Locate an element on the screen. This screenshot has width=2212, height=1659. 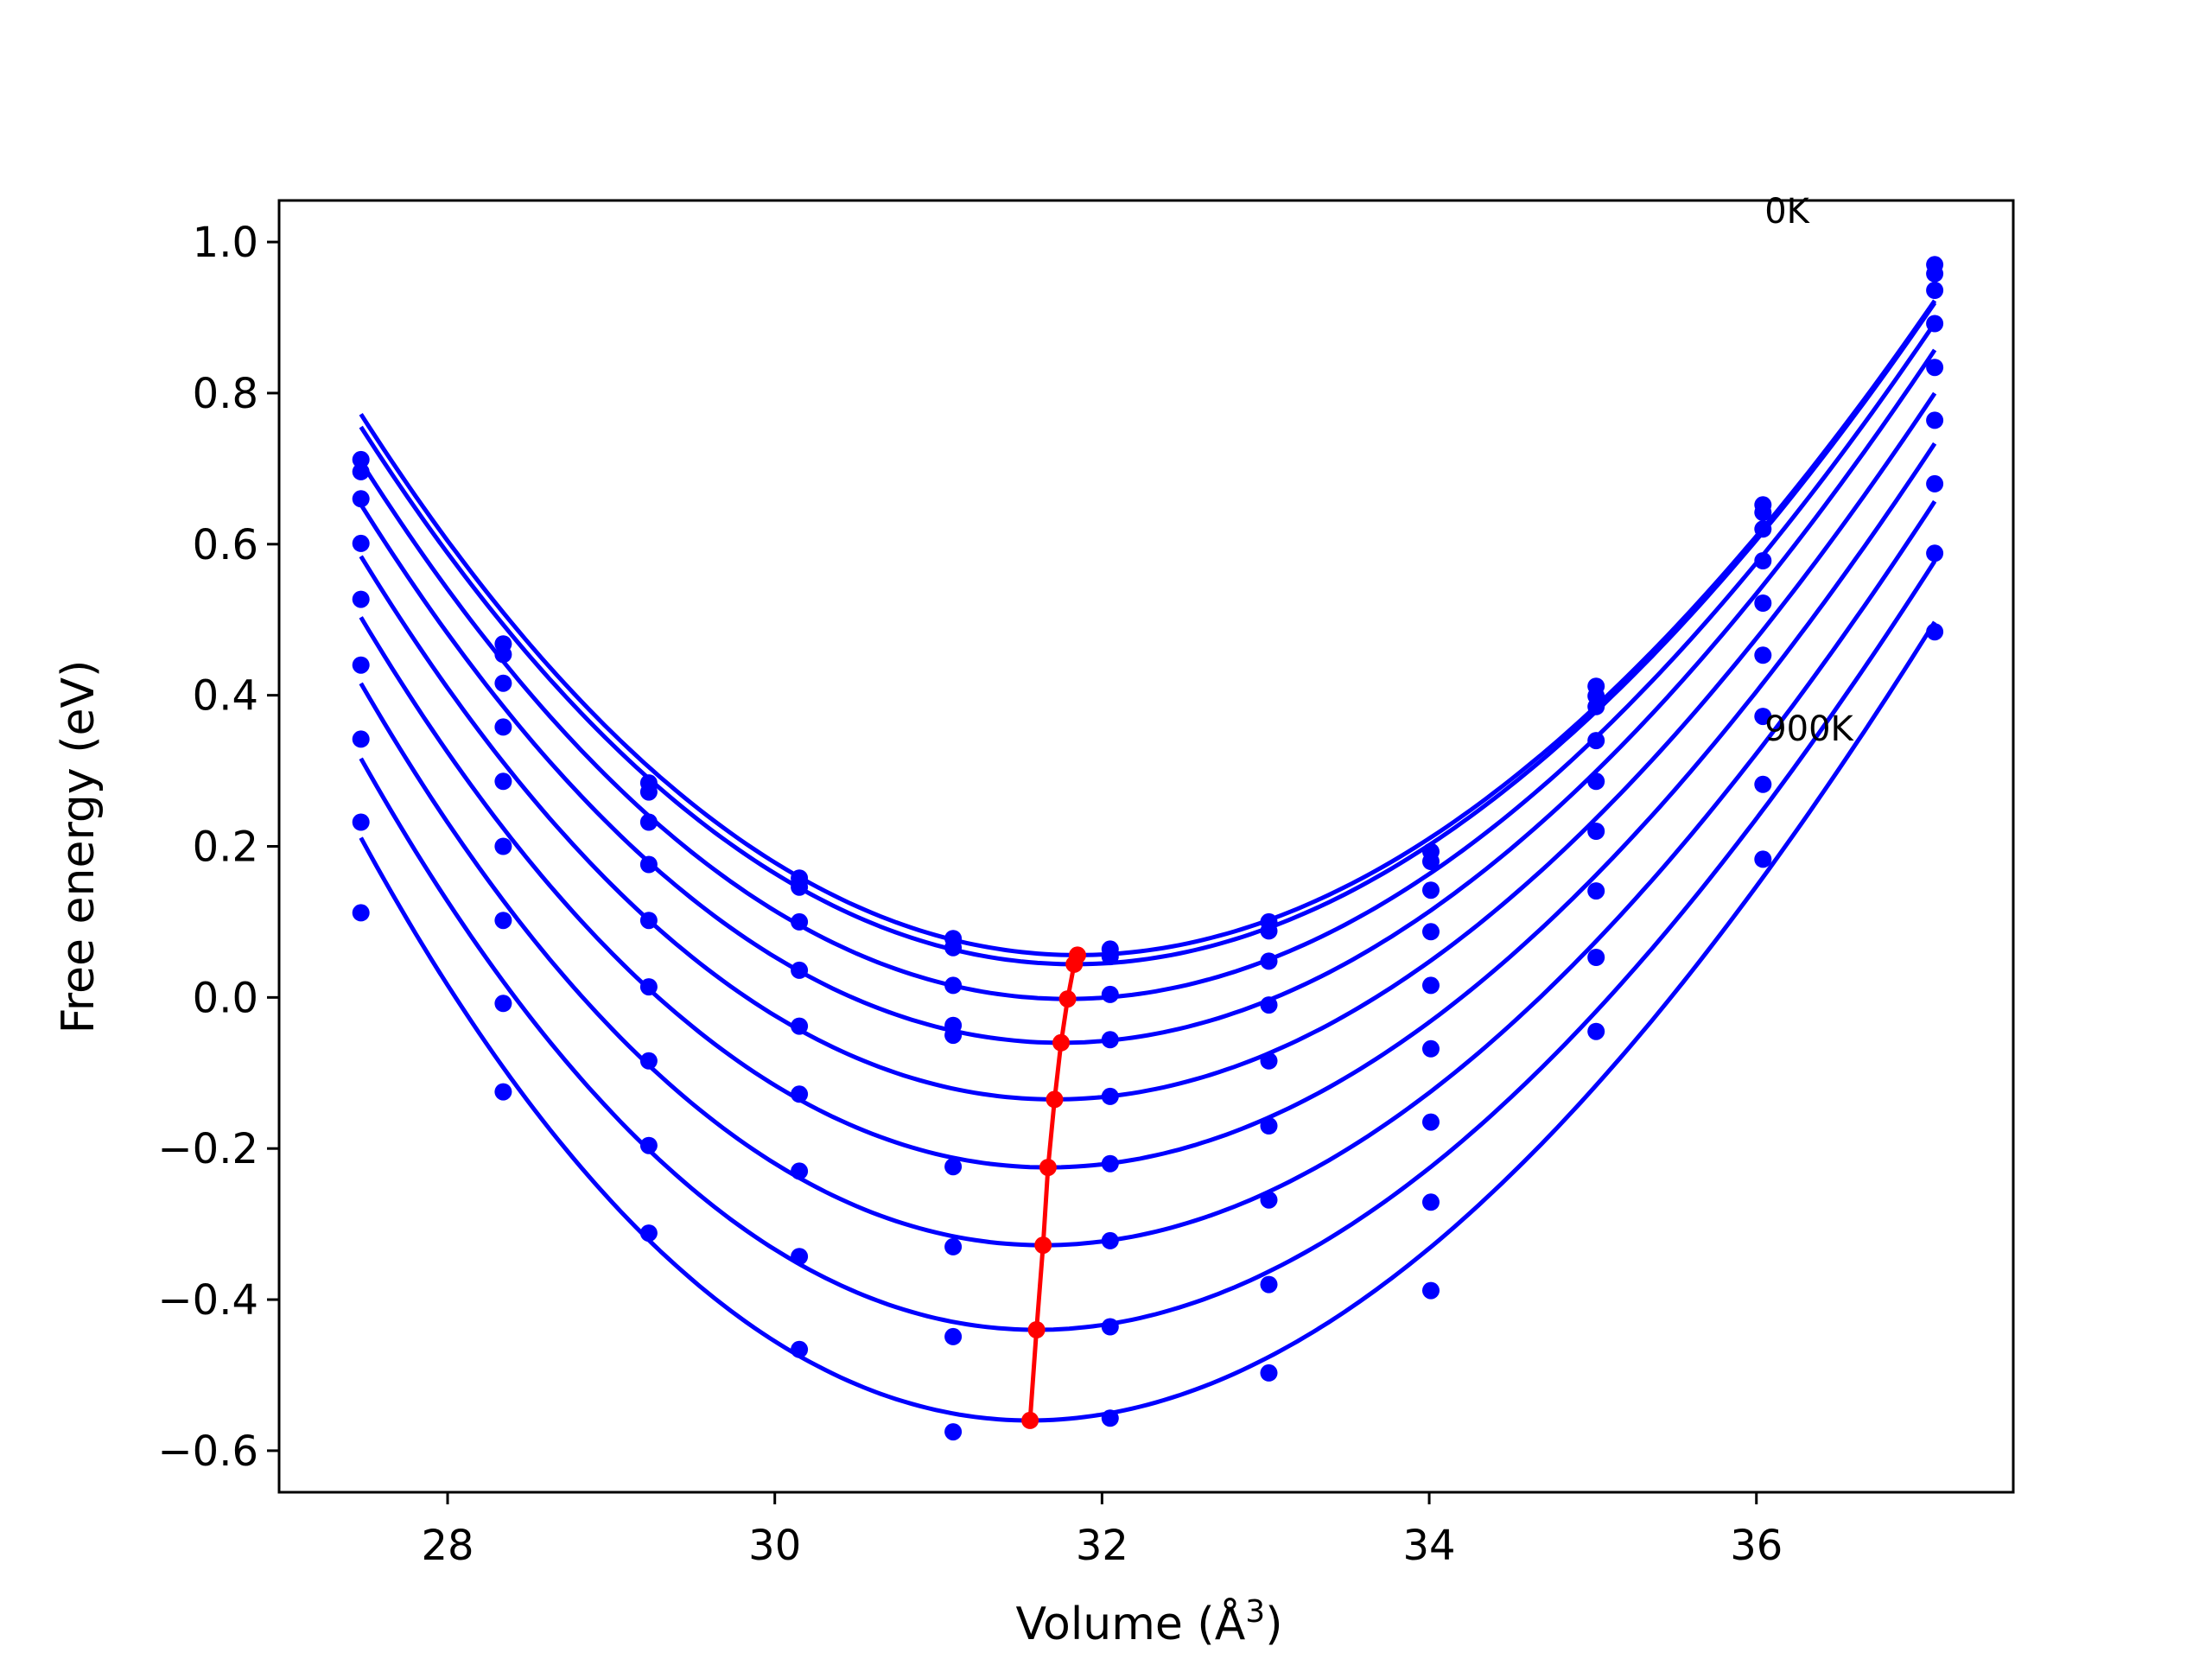
x-tick-label: 30 is located at coordinates (774, 1546).